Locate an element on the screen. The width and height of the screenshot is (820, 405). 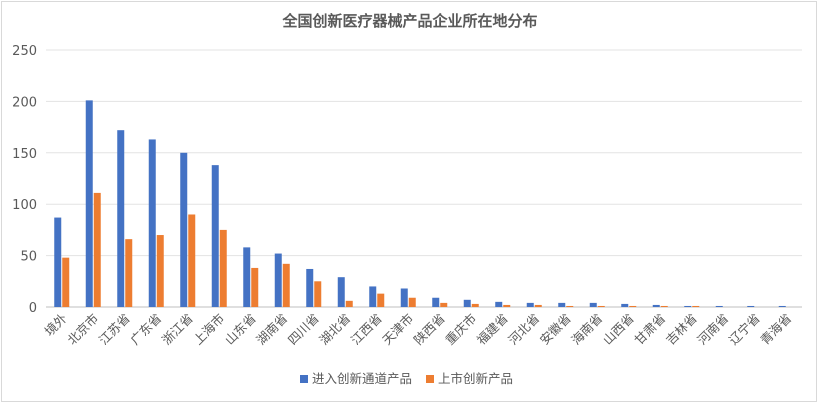
x-category-label: 甘肃省 is located at coordinates (649, 329).